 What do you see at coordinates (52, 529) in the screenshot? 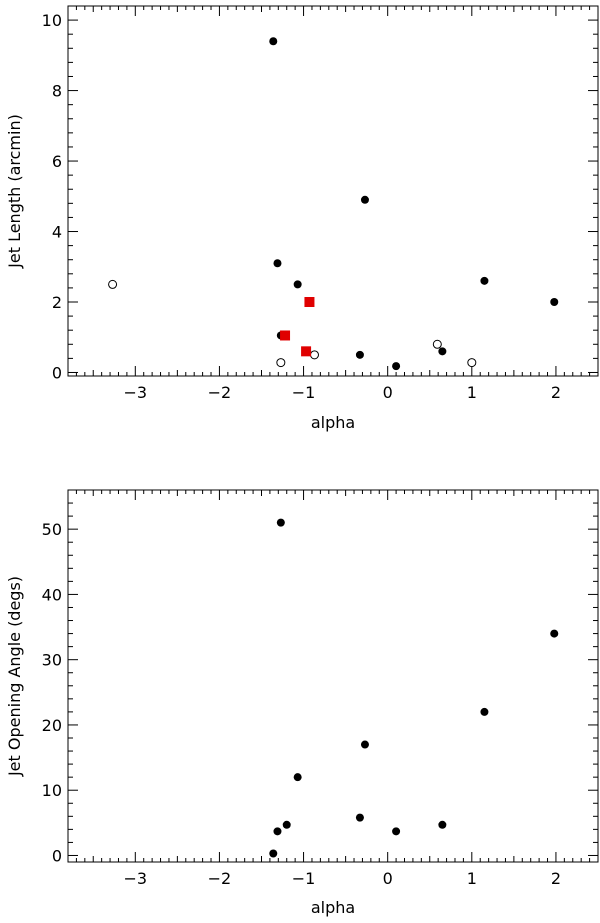
I see `y-tick-label: 50` at bounding box center [52, 529].